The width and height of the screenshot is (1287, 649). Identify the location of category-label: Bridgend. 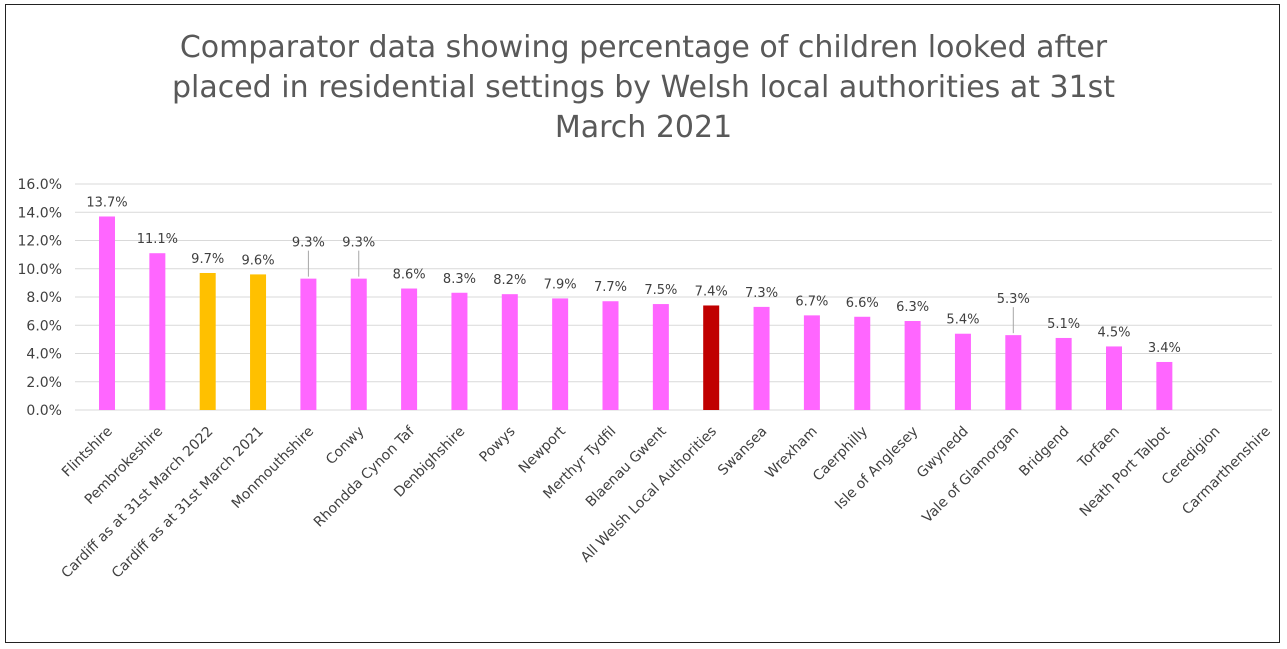
(1044, 452).